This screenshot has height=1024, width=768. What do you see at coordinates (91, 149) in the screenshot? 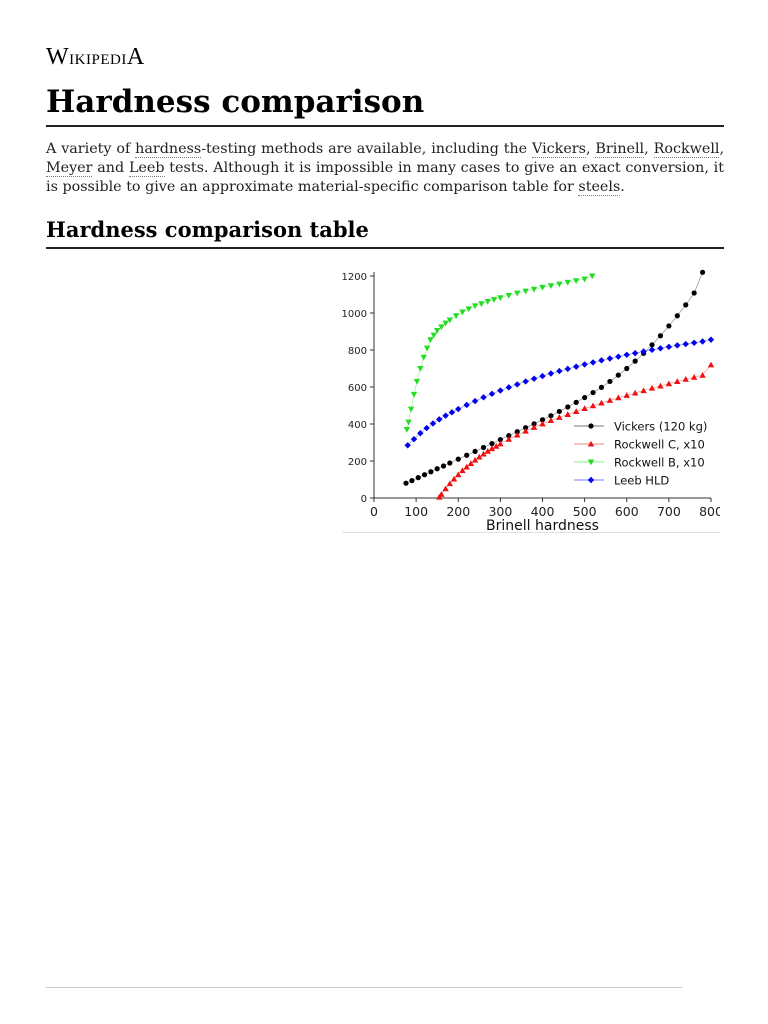
I see `intro-text: A variety of` at bounding box center [91, 149].